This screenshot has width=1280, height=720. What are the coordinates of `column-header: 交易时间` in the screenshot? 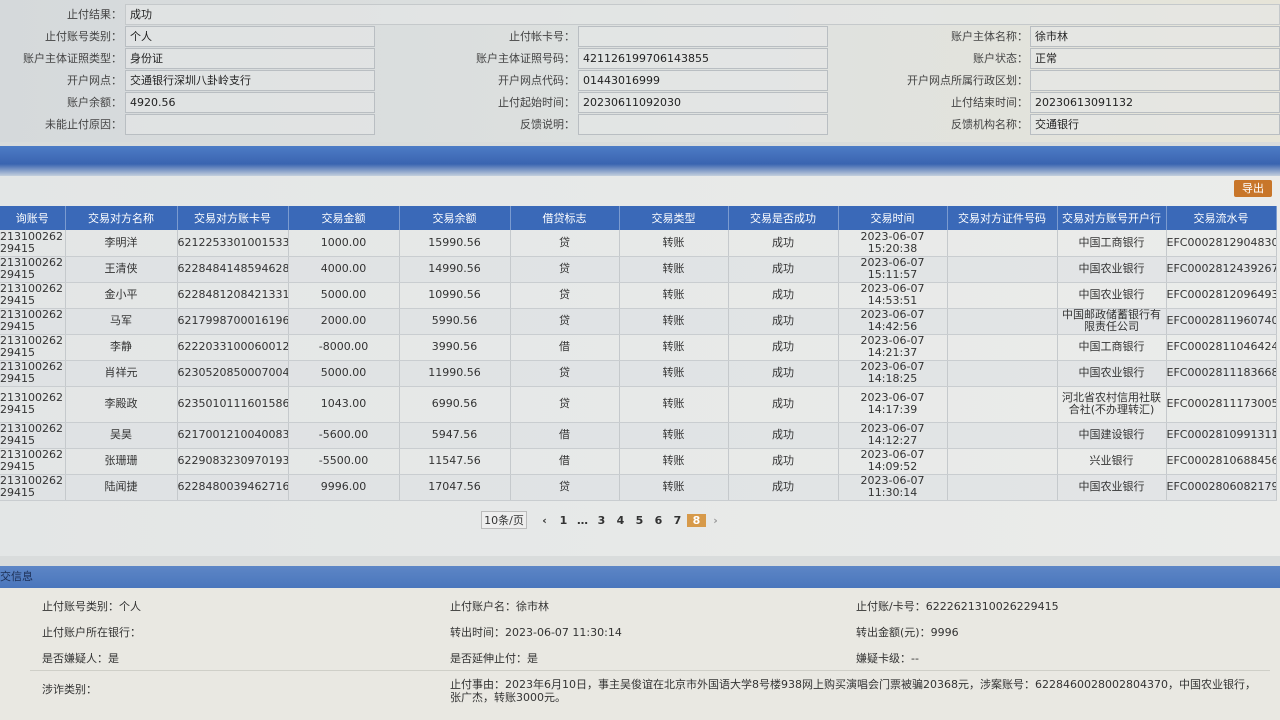 It's located at (893, 218).